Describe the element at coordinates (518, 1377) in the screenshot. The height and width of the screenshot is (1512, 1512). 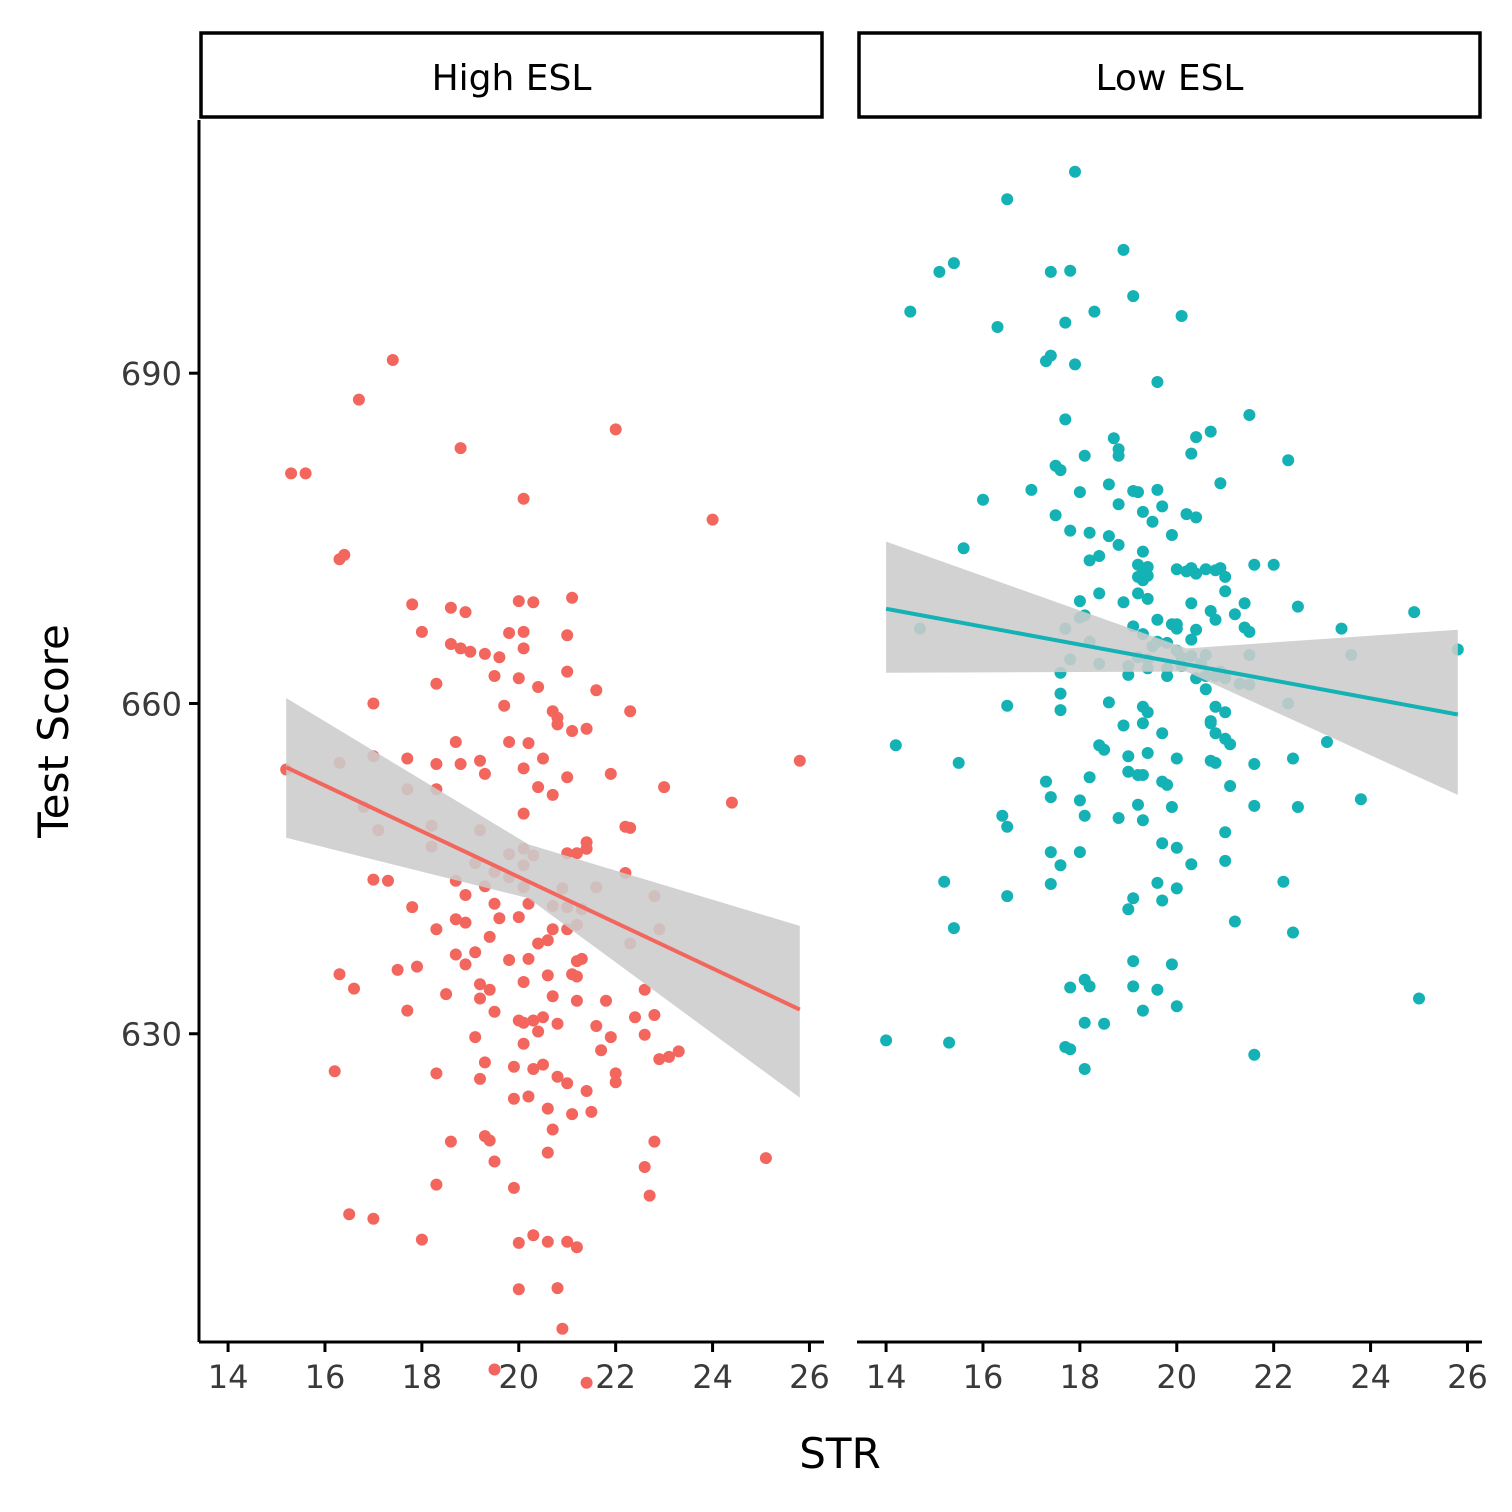
I see `x-tick-label: 20` at that location.